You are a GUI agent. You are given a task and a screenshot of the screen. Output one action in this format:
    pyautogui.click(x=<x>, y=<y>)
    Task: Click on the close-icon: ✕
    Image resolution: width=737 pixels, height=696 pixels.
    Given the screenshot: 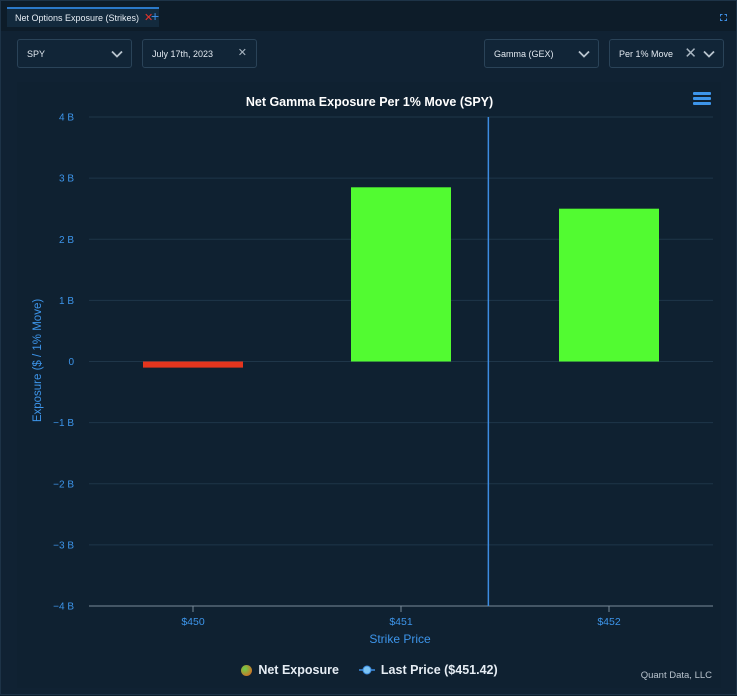 What is the action you would take?
    pyautogui.click(x=149, y=17)
    